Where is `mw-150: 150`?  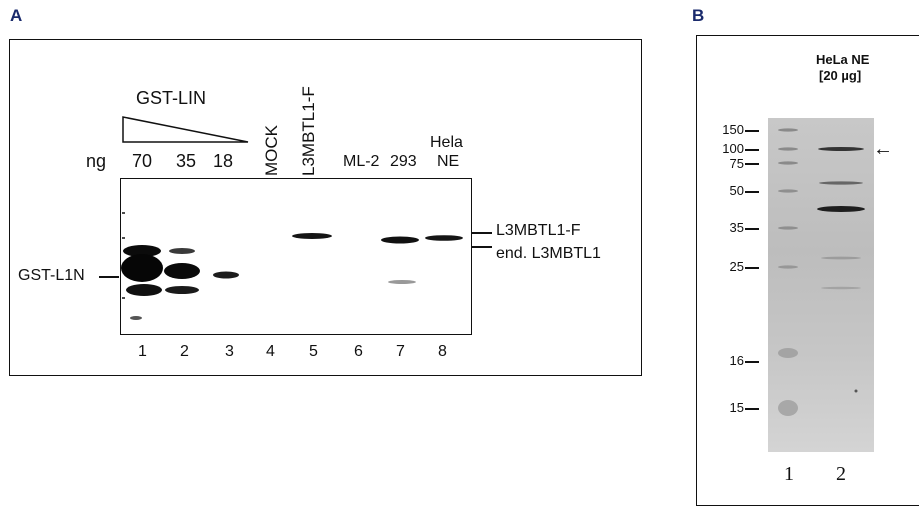
mw-150: 150 is located at coordinates (733, 129).